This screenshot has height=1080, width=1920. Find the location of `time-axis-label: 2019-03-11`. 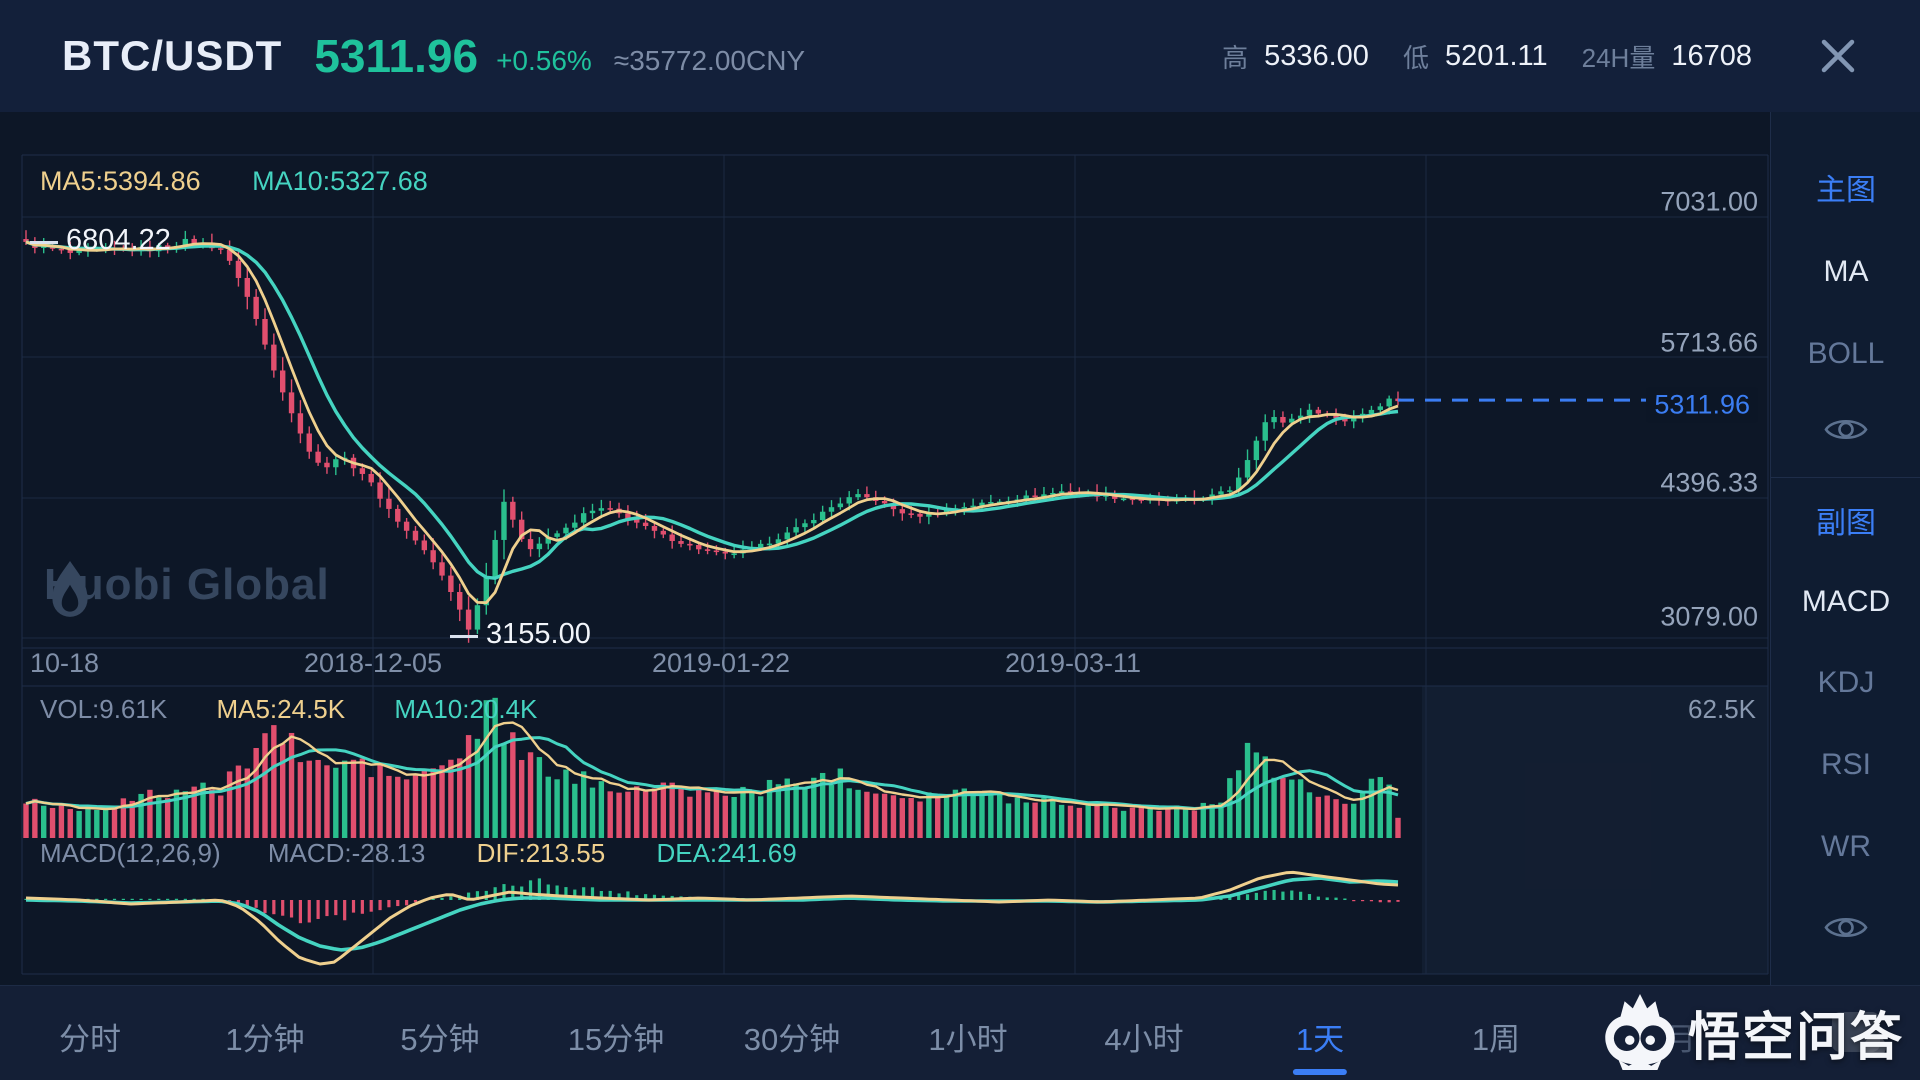

time-axis-label: 2019-03-11 is located at coordinates (1073, 663).